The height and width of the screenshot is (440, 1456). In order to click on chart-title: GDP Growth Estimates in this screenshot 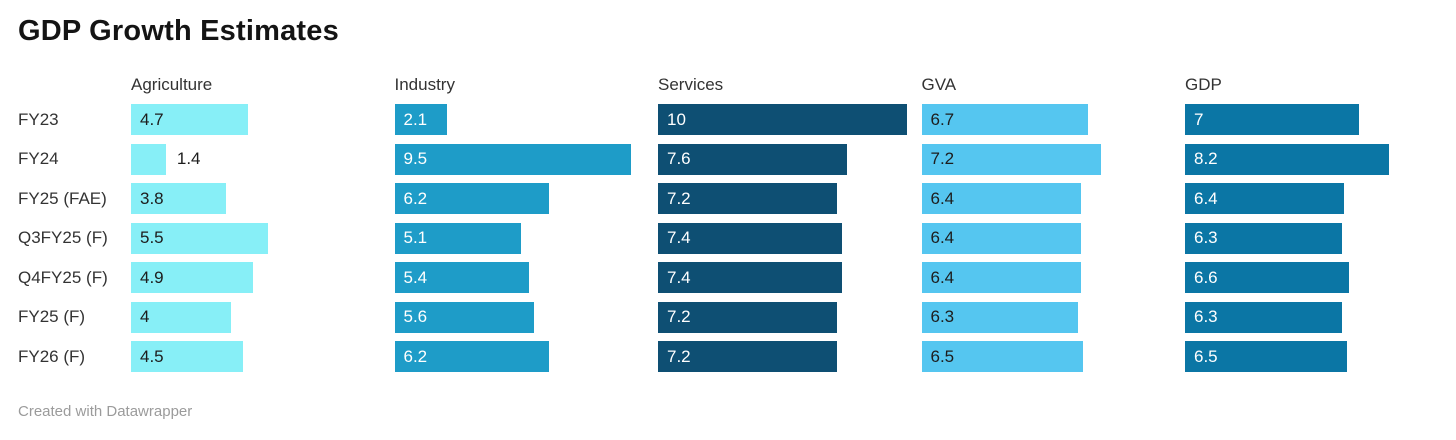, I will do `click(178, 31)`.